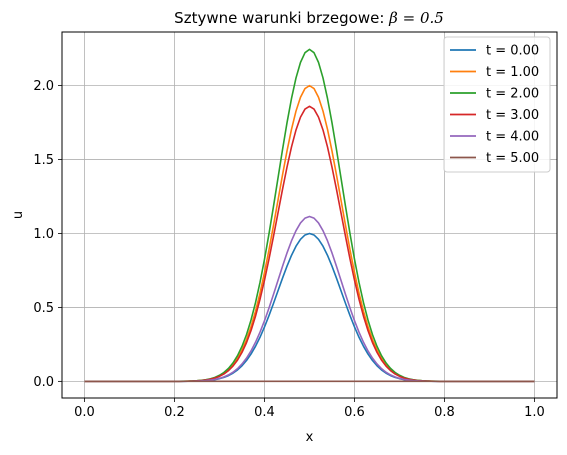  Describe the element at coordinates (512, 158) in the screenshot. I see `legend-label: t = 5.00` at that location.